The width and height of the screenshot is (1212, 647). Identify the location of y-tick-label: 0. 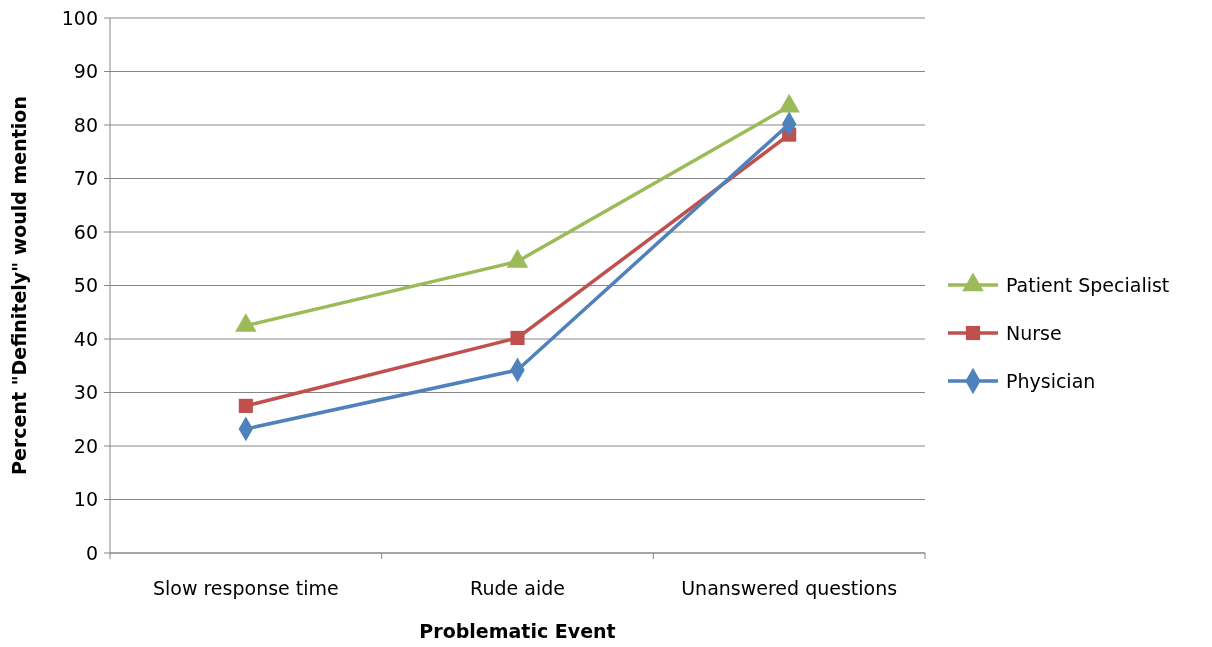
(91, 552).